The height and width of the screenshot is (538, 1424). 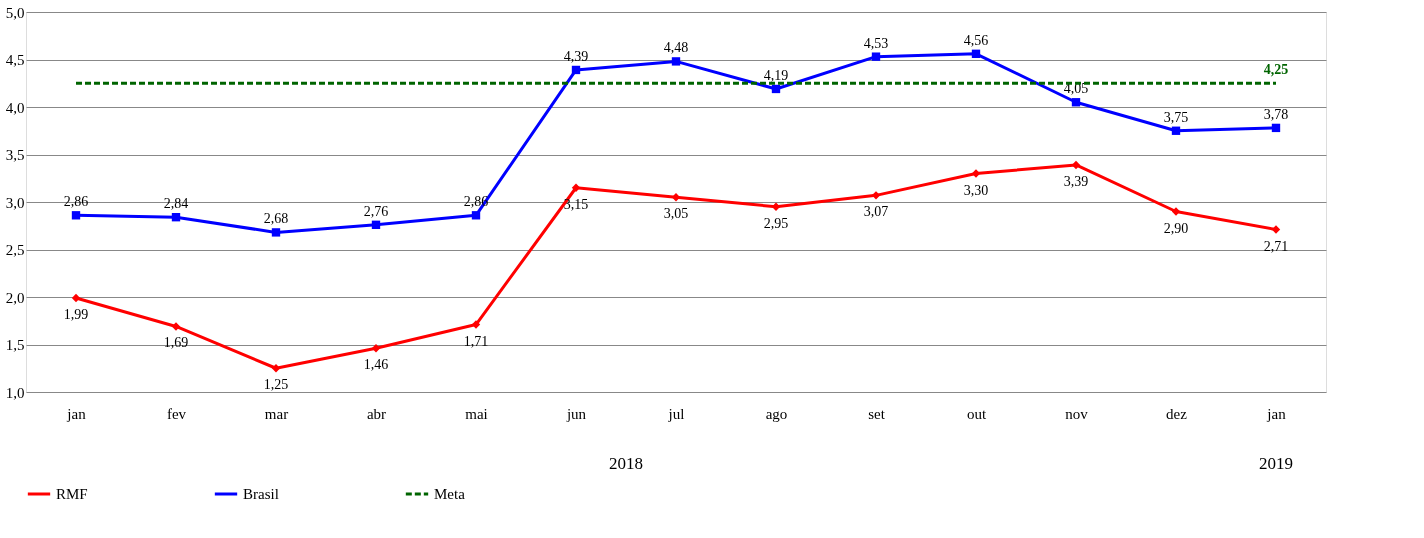 I want to click on x-tick-label: ago, so click(x=776, y=413).